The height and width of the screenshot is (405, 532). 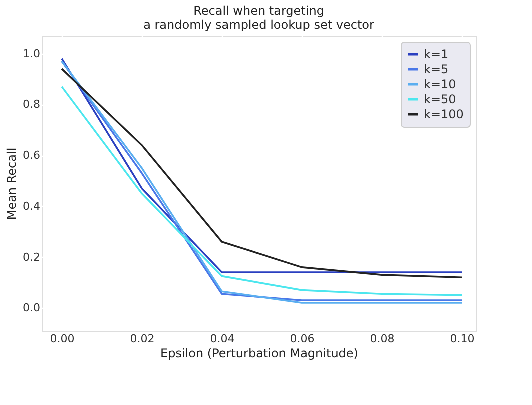 I want to click on x-tick-label: 0.00, so click(x=62, y=339).